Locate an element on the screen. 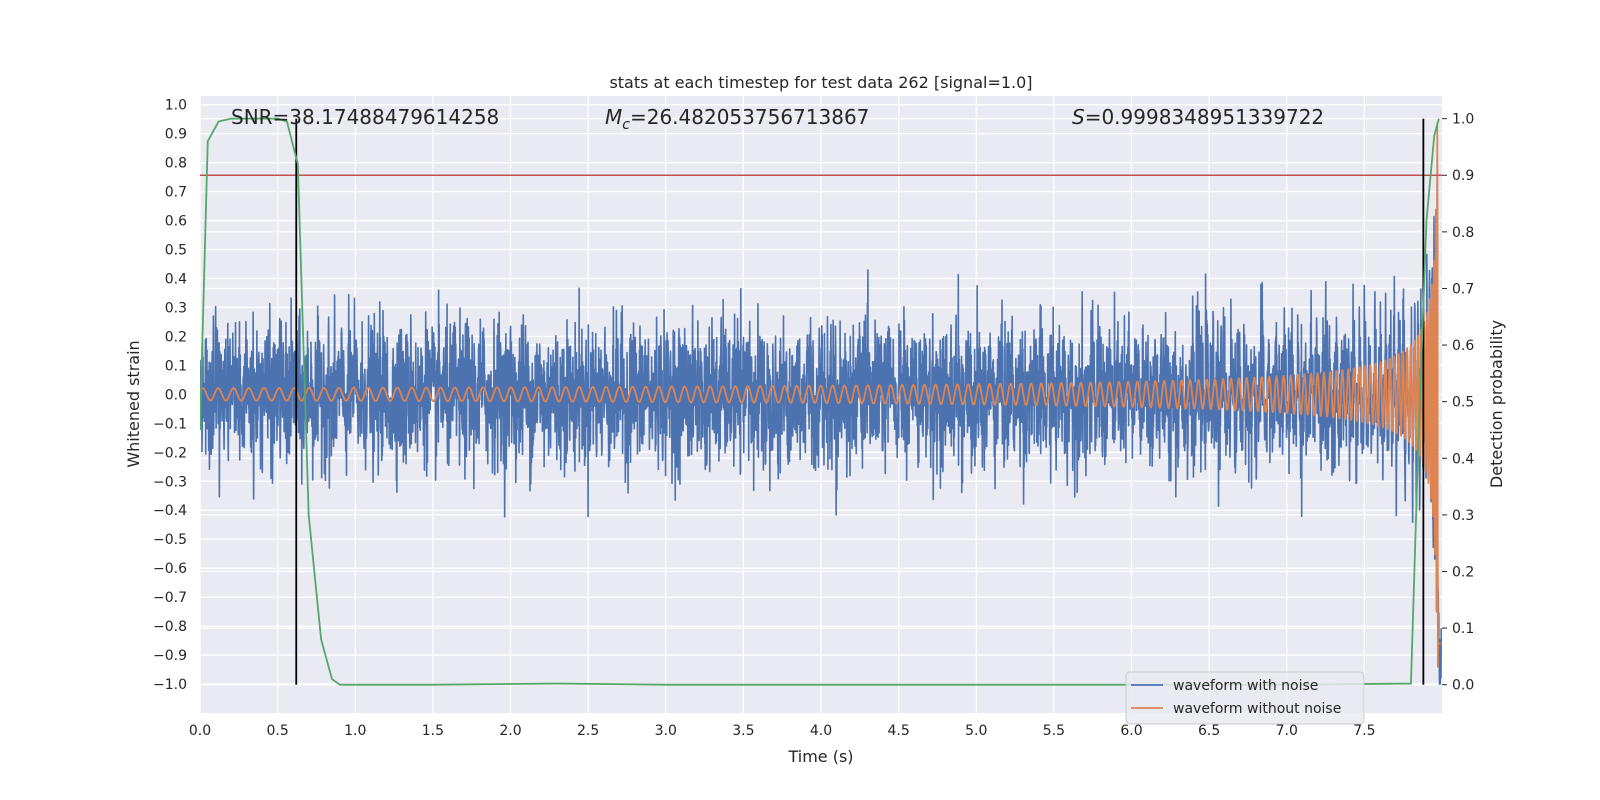 This screenshot has width=1600, height=800. x-tick-label: 3.5 is located at coordinates (743, 731).